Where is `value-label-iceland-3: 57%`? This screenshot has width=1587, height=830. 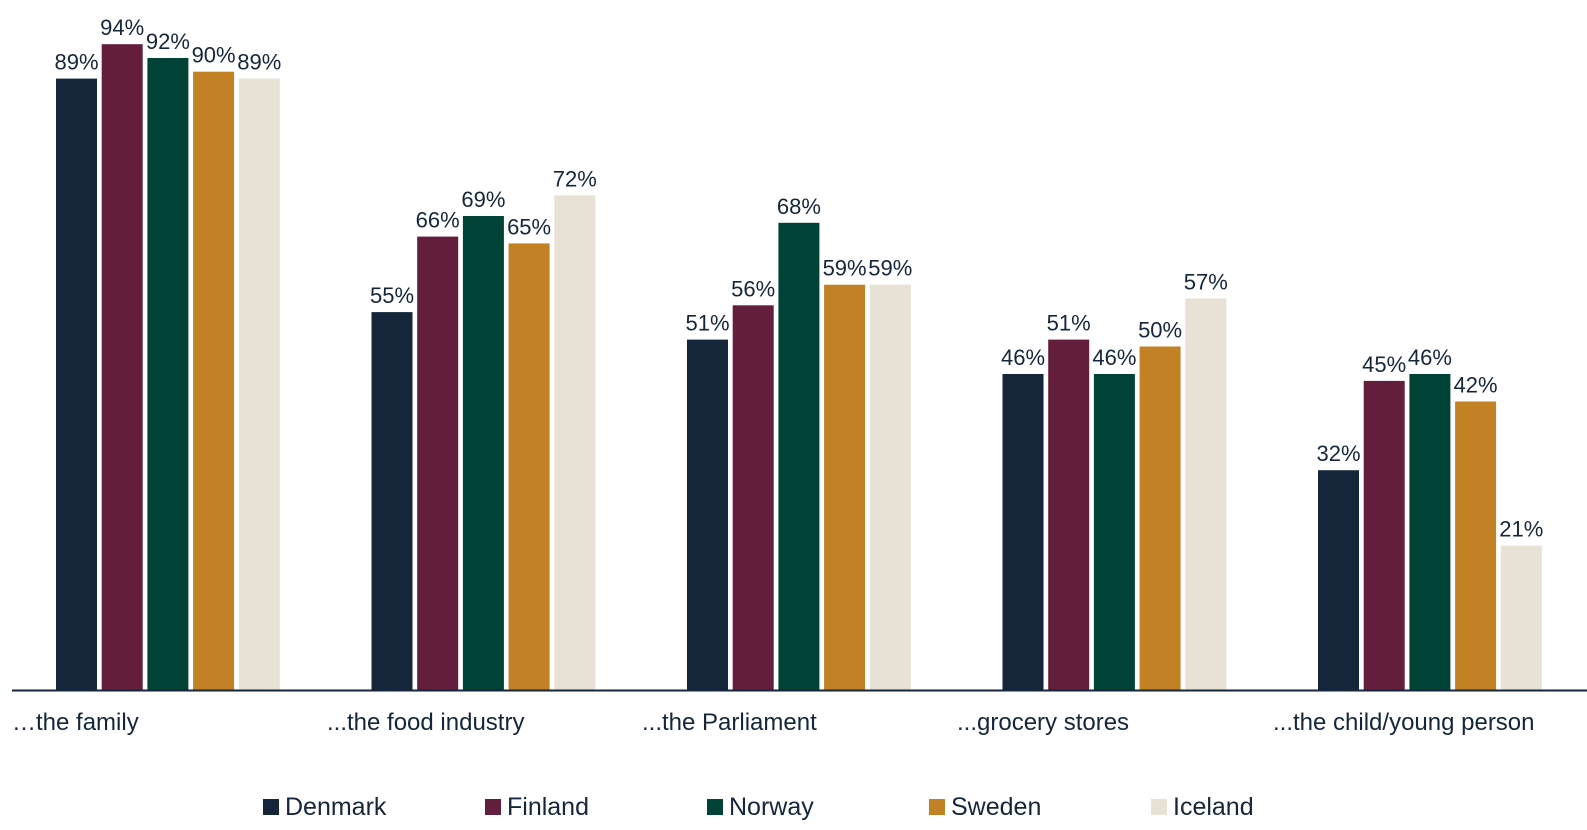
value-label-iceland-3: 57% is located at coordinates (1206, 281).